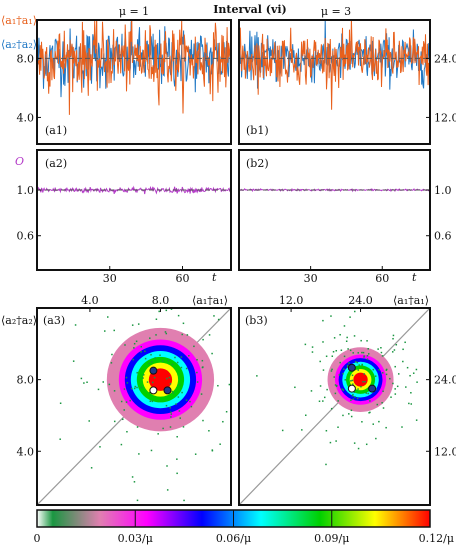  Describe the element at coordinates (135, 538) in the screenshot. I see `colorbar-tick-label-1: 0.03/μ` at that location.